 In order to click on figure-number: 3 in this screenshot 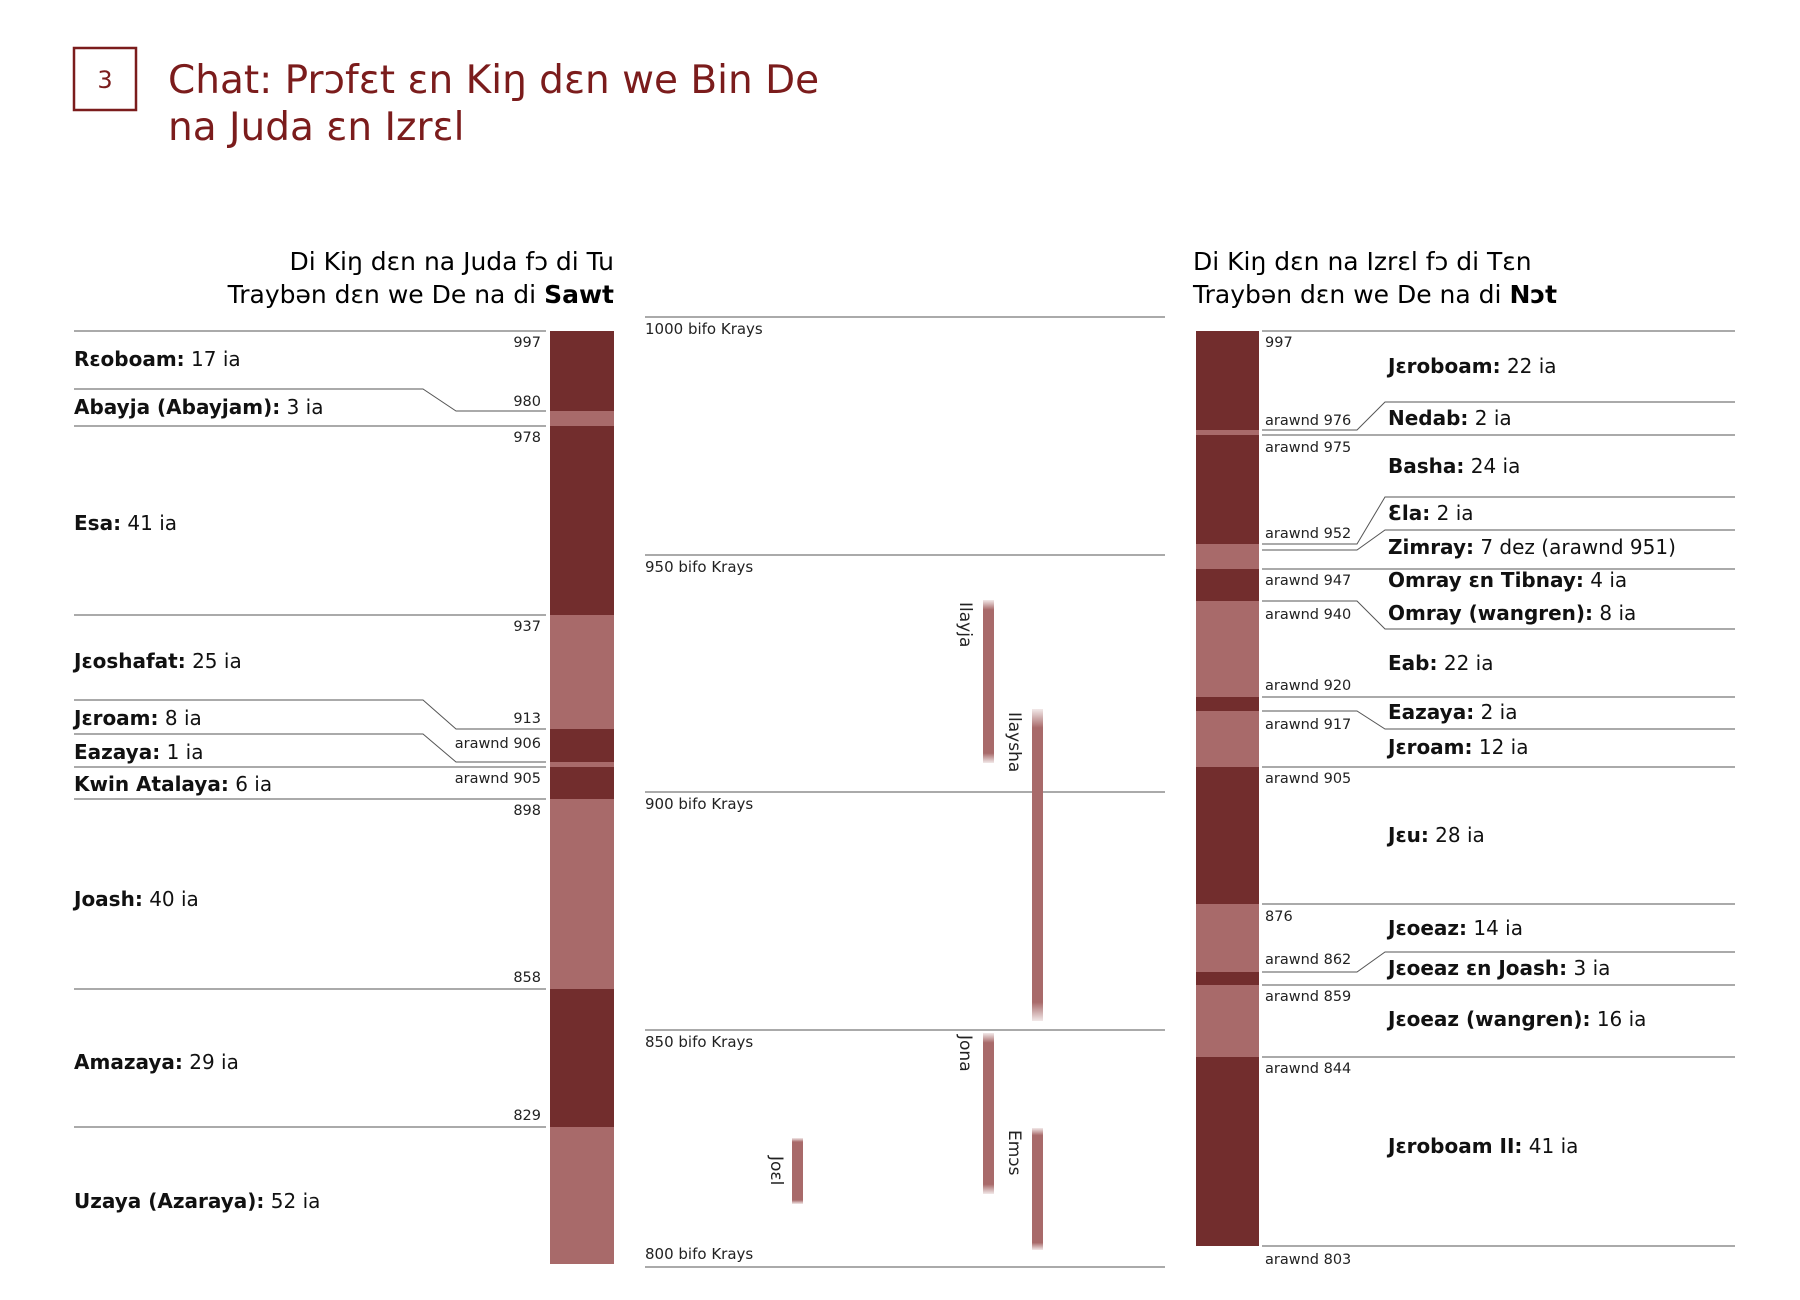, I will do `click(104, 80)`.